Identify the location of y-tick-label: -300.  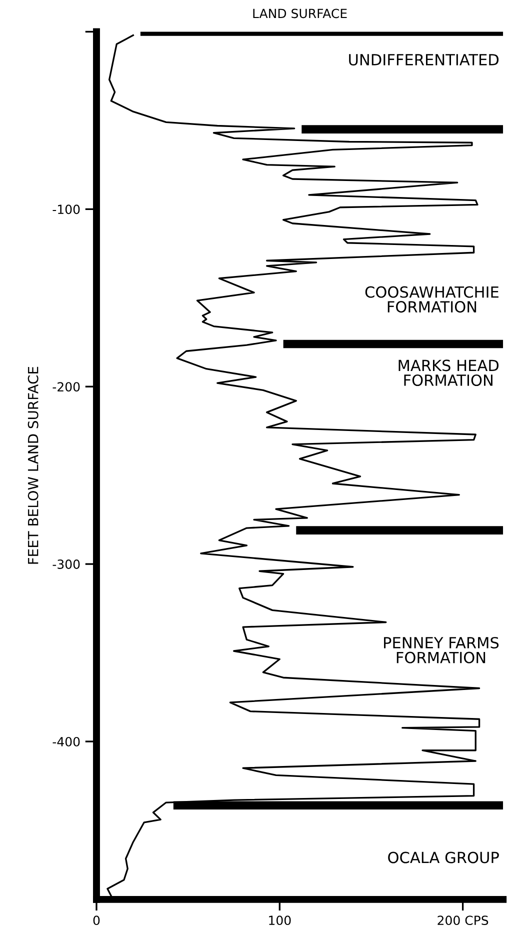
(66, 564).